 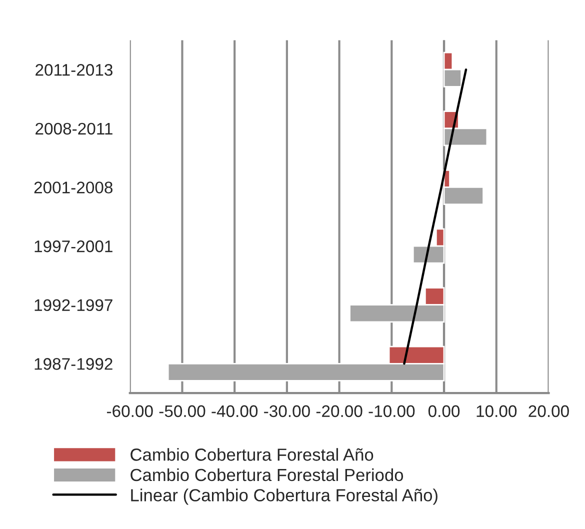 What do you see at coordinates (252, 454) in the screenshot?
I see `legend-label: Cambio Cobertura Forestal Año` at bounding box center [252, 454].